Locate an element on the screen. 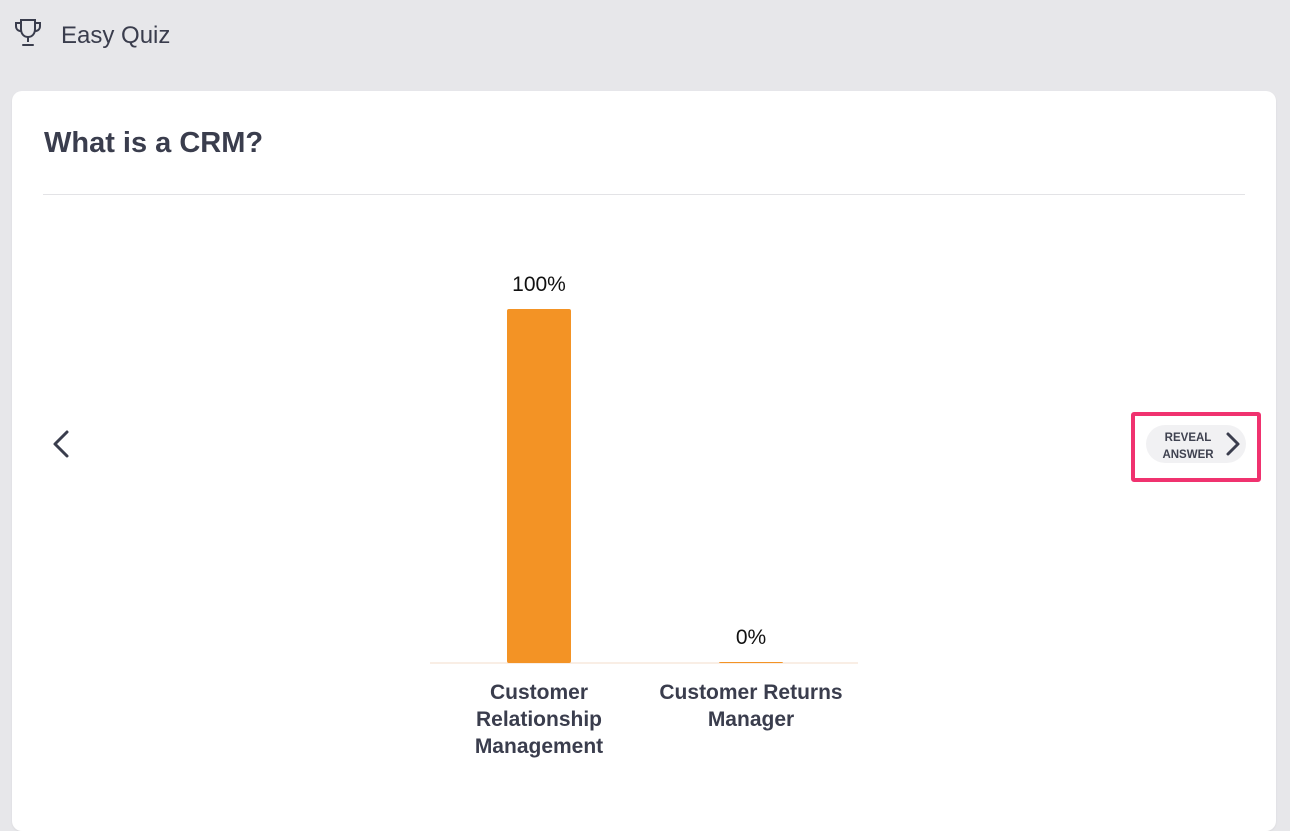 The height and width of the screenshot is (831, 1290). chart-category-label: Relationship is located at coordinates (539, 719).